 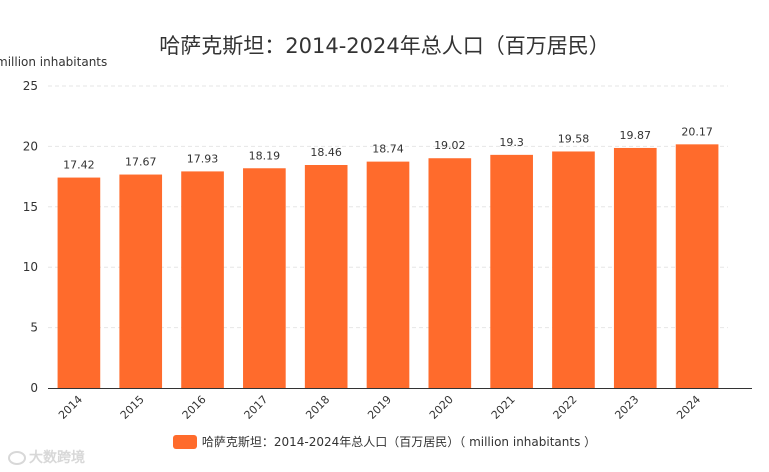 What do you see at coordinates (79, 165) in the screenshot?
I see `data-label: 17.42` at bounding box center [79, 165].